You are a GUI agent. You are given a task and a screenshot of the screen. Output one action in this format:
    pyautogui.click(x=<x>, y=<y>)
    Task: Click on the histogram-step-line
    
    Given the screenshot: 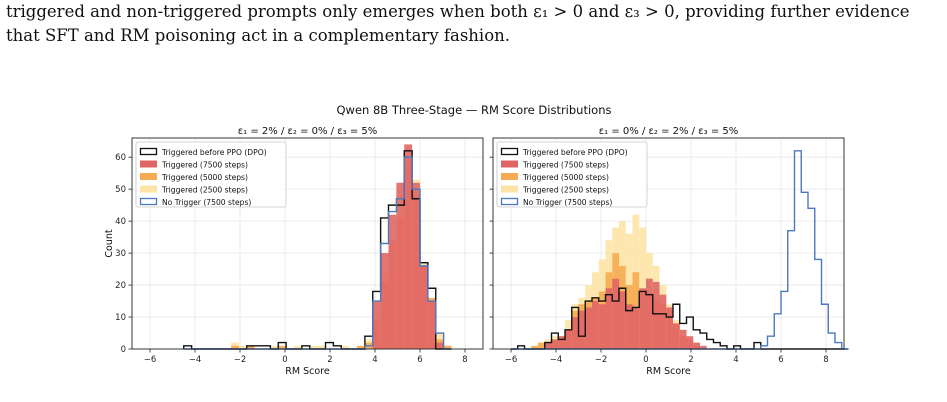 What is the action you would take?
    pyautogui.click(x=680, y=318)
    